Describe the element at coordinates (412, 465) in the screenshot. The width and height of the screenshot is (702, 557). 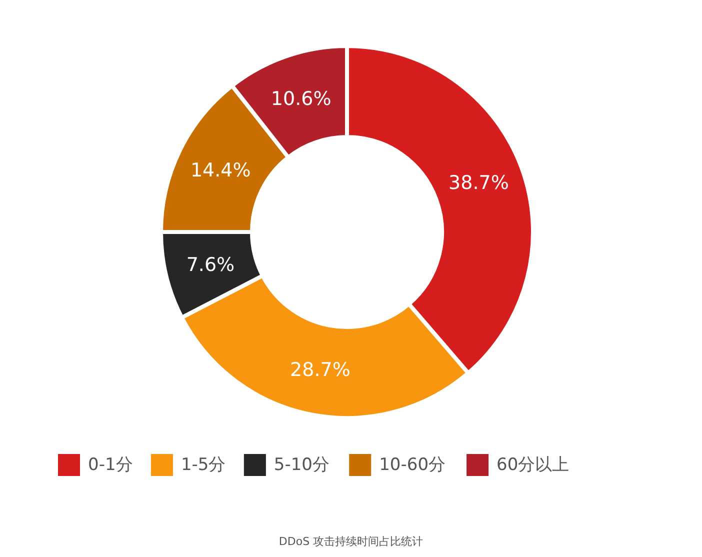
I see `legend-label: 10-60分` at that location.